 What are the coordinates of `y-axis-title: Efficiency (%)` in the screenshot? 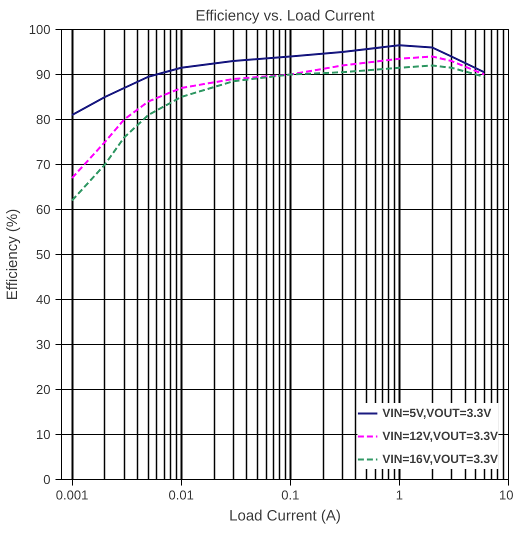 It's located at (12, 254).